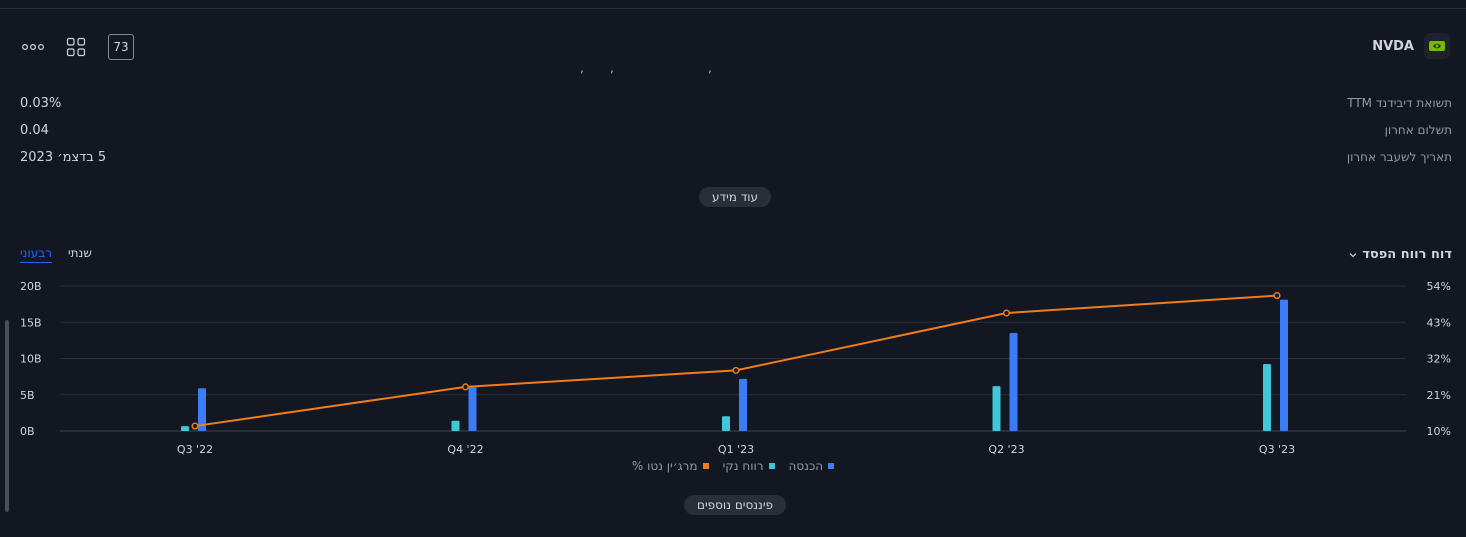 This screenshot has width=1466, height=537. I want to click on left-axis-tick: 20B, so click(31, 286).